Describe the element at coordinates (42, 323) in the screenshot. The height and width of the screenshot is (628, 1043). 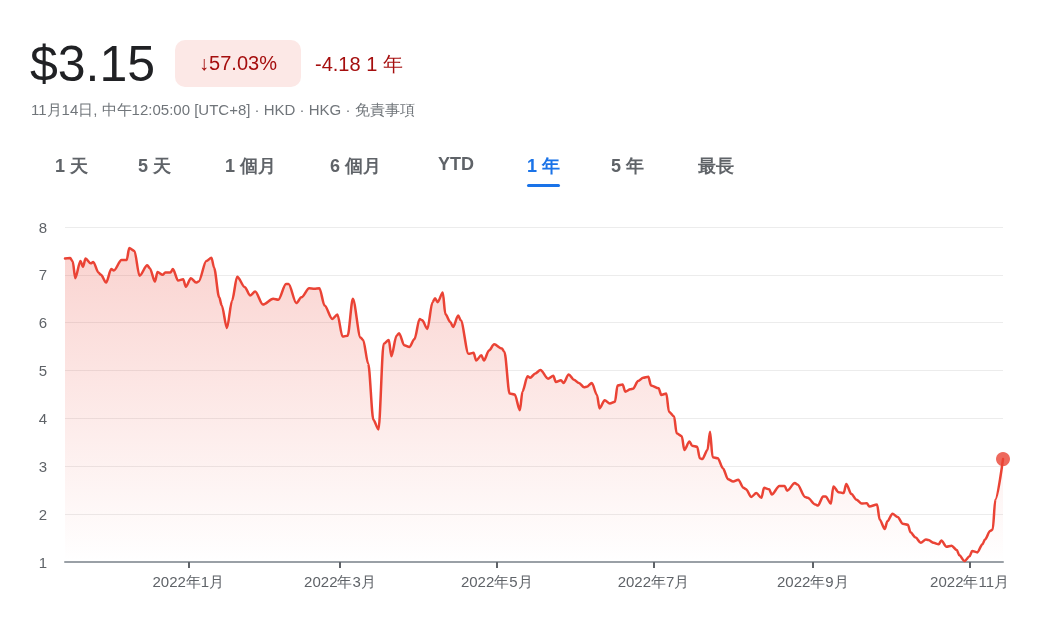
I see `y-tick-label: 6` at that location.